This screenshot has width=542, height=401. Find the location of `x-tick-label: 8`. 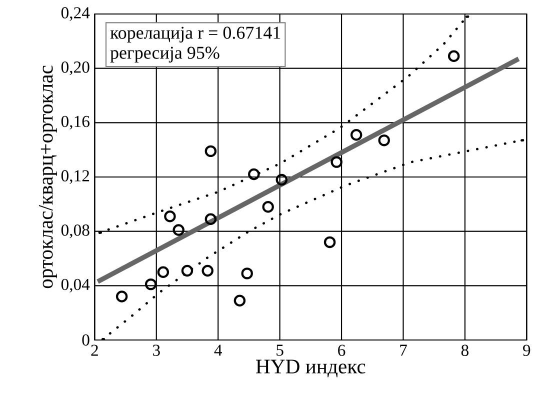

x-tick-label: 8 is located at coordinates (464, 350).